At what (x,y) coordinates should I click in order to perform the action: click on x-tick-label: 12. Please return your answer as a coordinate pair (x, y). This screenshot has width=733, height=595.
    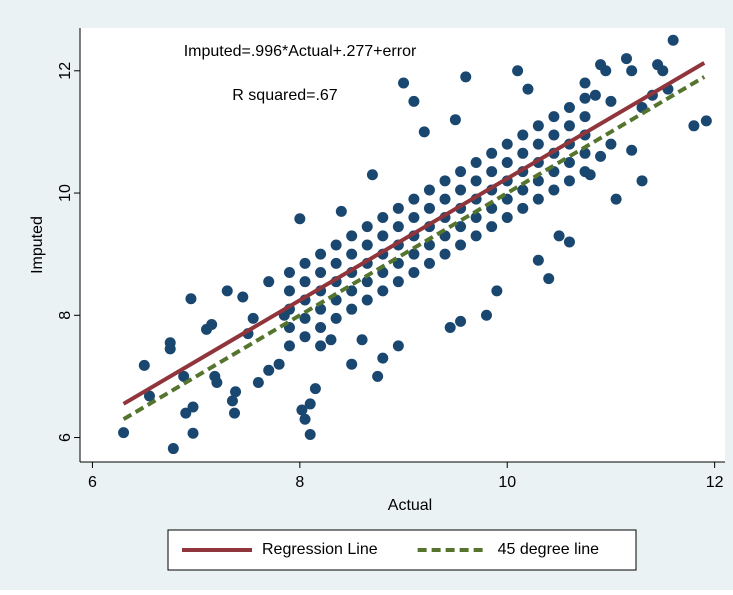
    Looking at the image, I should click on (715, 482).